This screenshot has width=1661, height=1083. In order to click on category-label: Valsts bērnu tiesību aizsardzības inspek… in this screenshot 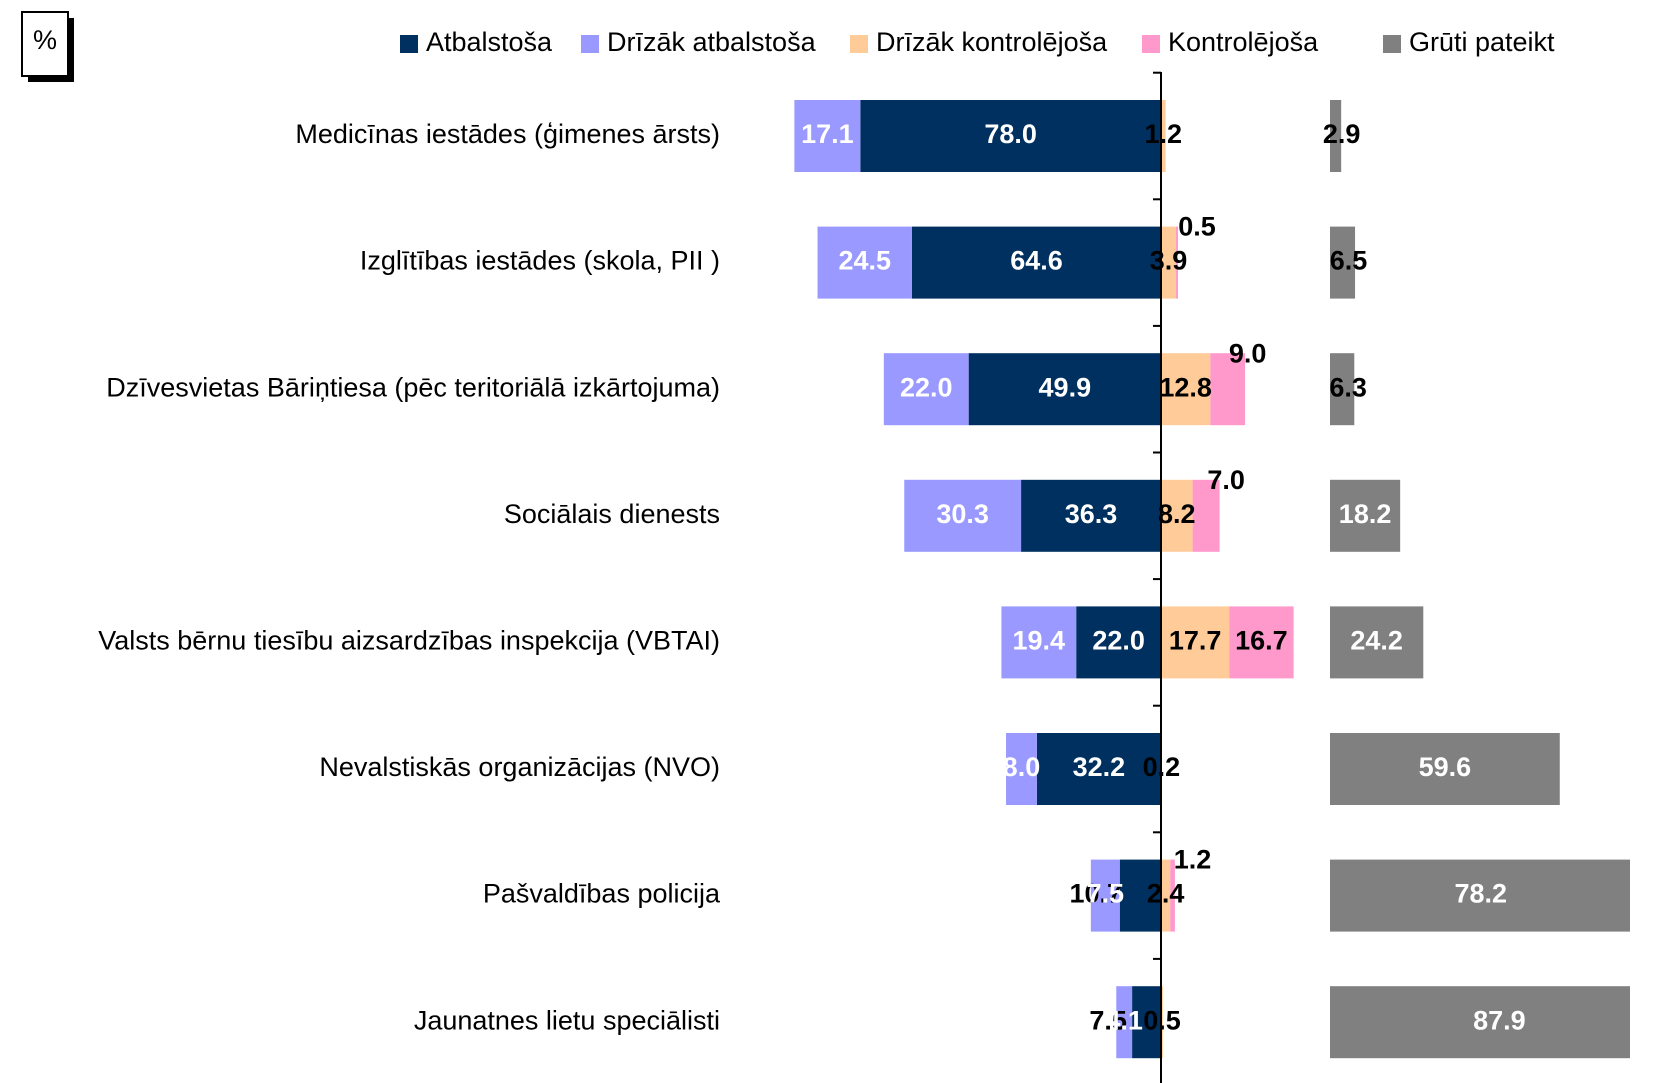, I will do `click(409, 641)`.